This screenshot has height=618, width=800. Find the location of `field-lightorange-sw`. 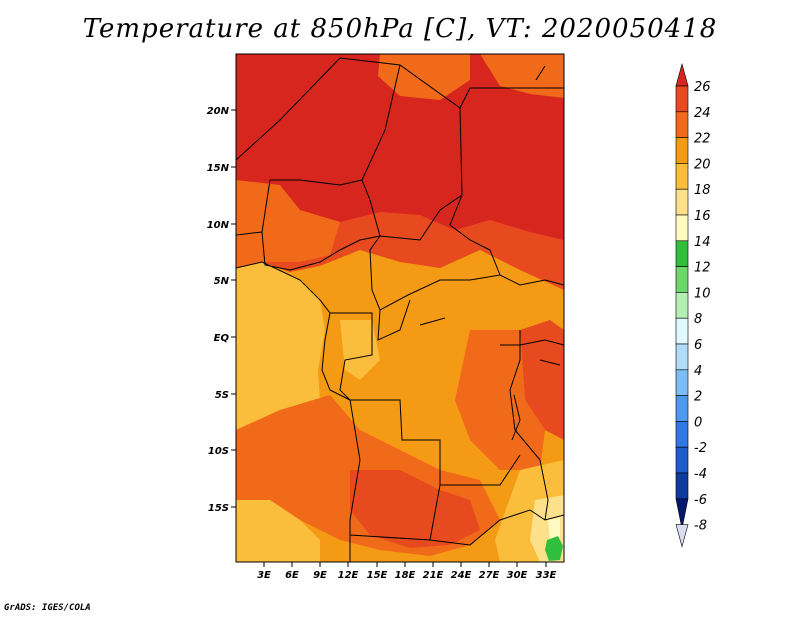

field-lightorange-sw is located at coordinates (278, 531).